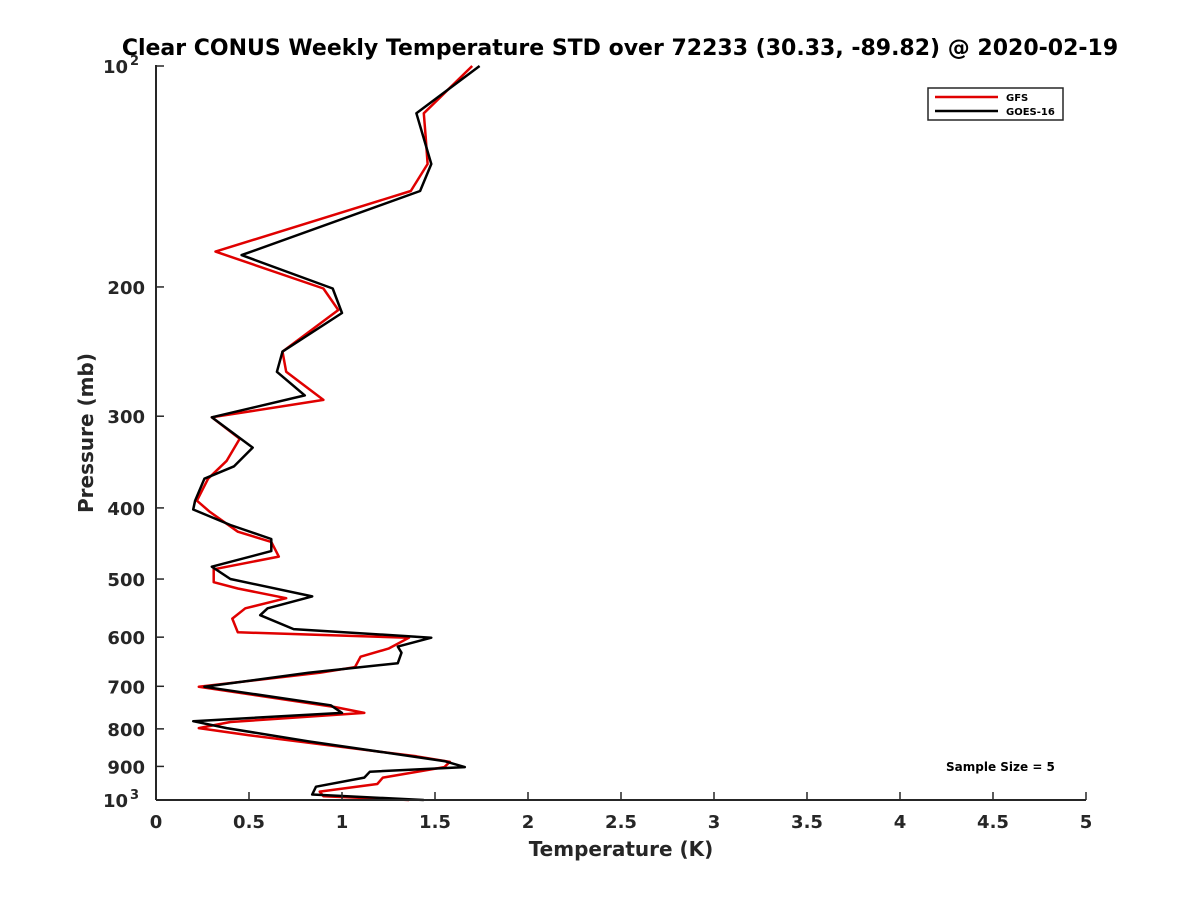  What do you see at coordinates (86, 433) in the screenshot?
I see `y-axis-label: Pressure (mb)` at bounding box center [86, 433].